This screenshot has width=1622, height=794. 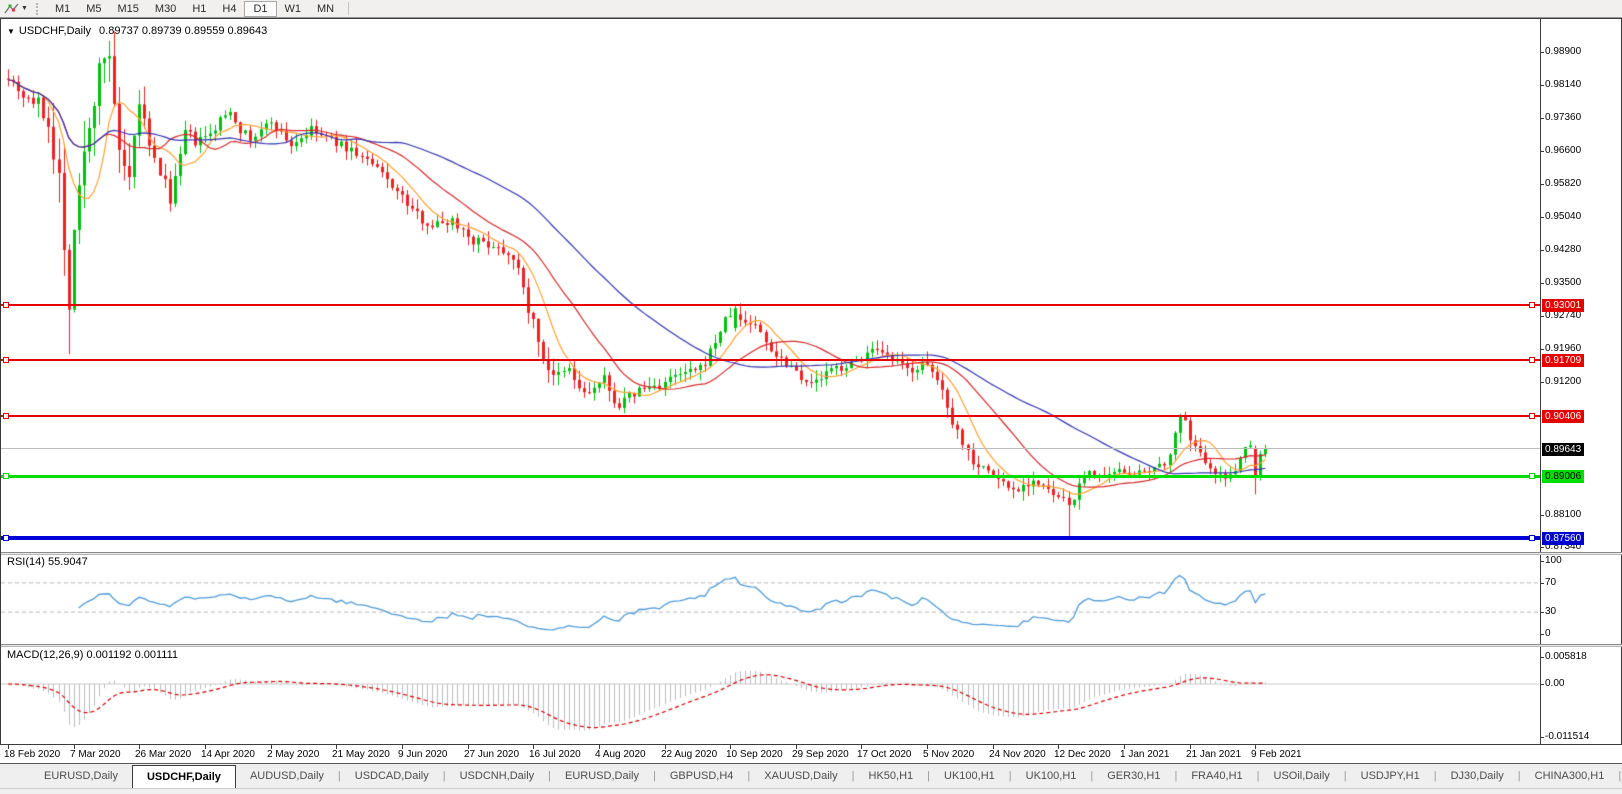 I want to click on chart-tab-hk50-h1: HK50,H1, so click(x=891, y=776).